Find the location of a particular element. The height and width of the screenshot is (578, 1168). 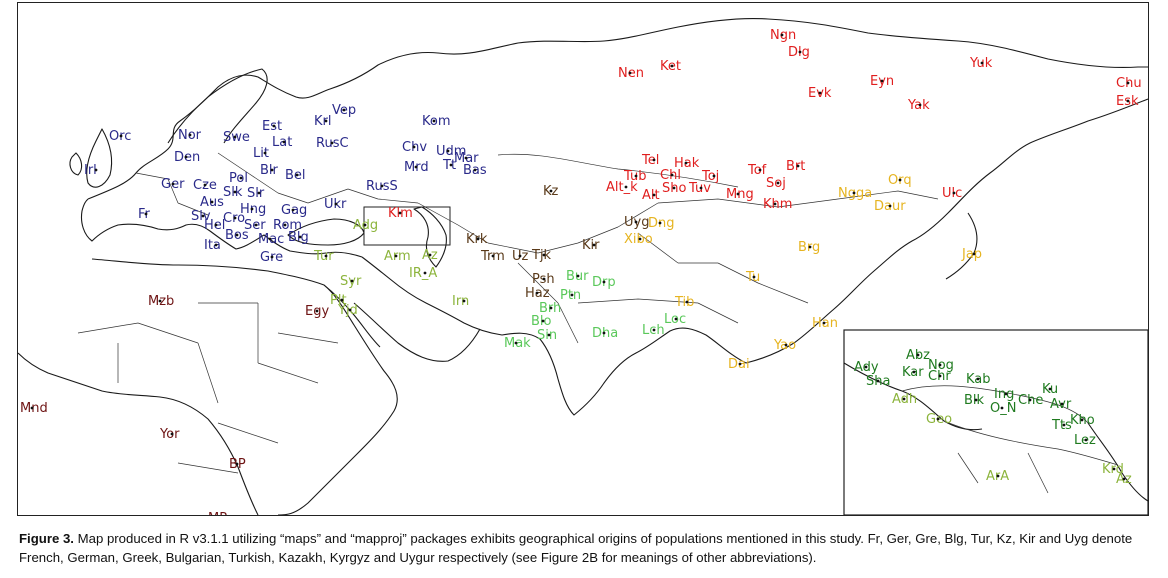

label-swe: Swe is located at coordinates (236, 137).